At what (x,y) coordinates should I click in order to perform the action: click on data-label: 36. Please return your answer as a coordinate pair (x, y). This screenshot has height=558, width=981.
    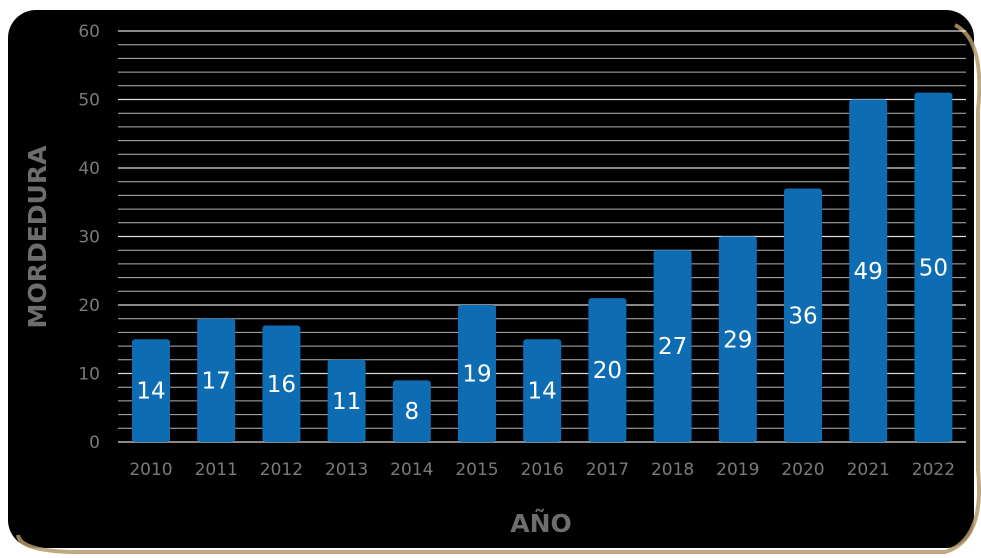
    Looking at the image, I should click on (802, 316).